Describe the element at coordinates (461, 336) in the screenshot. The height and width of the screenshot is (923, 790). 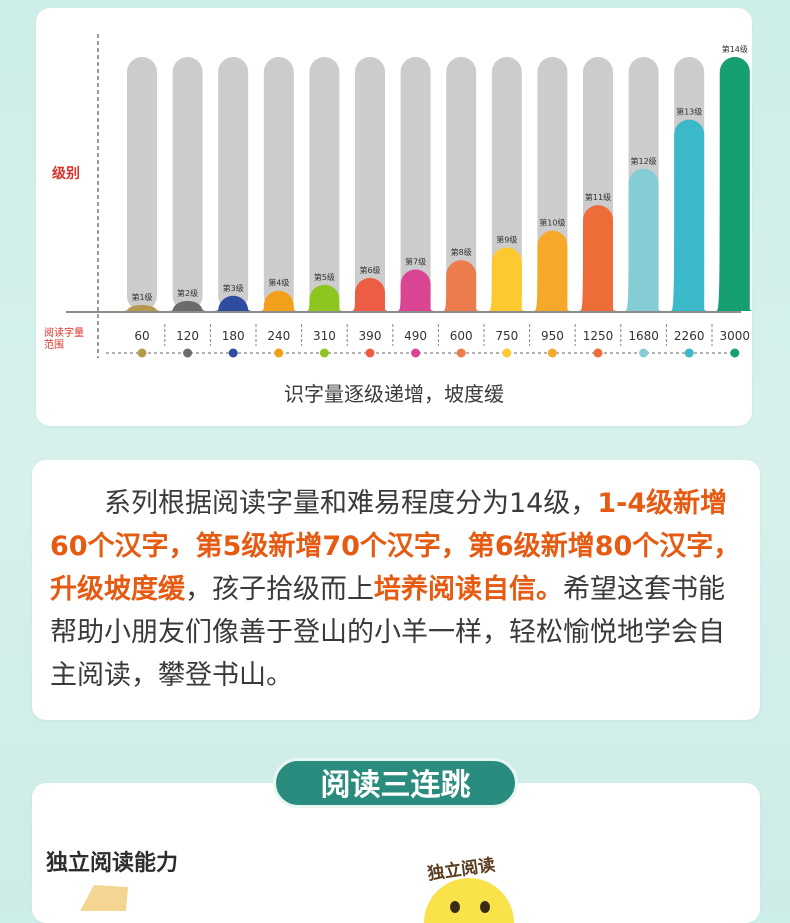
I see `value-label-8: 600` at that location.